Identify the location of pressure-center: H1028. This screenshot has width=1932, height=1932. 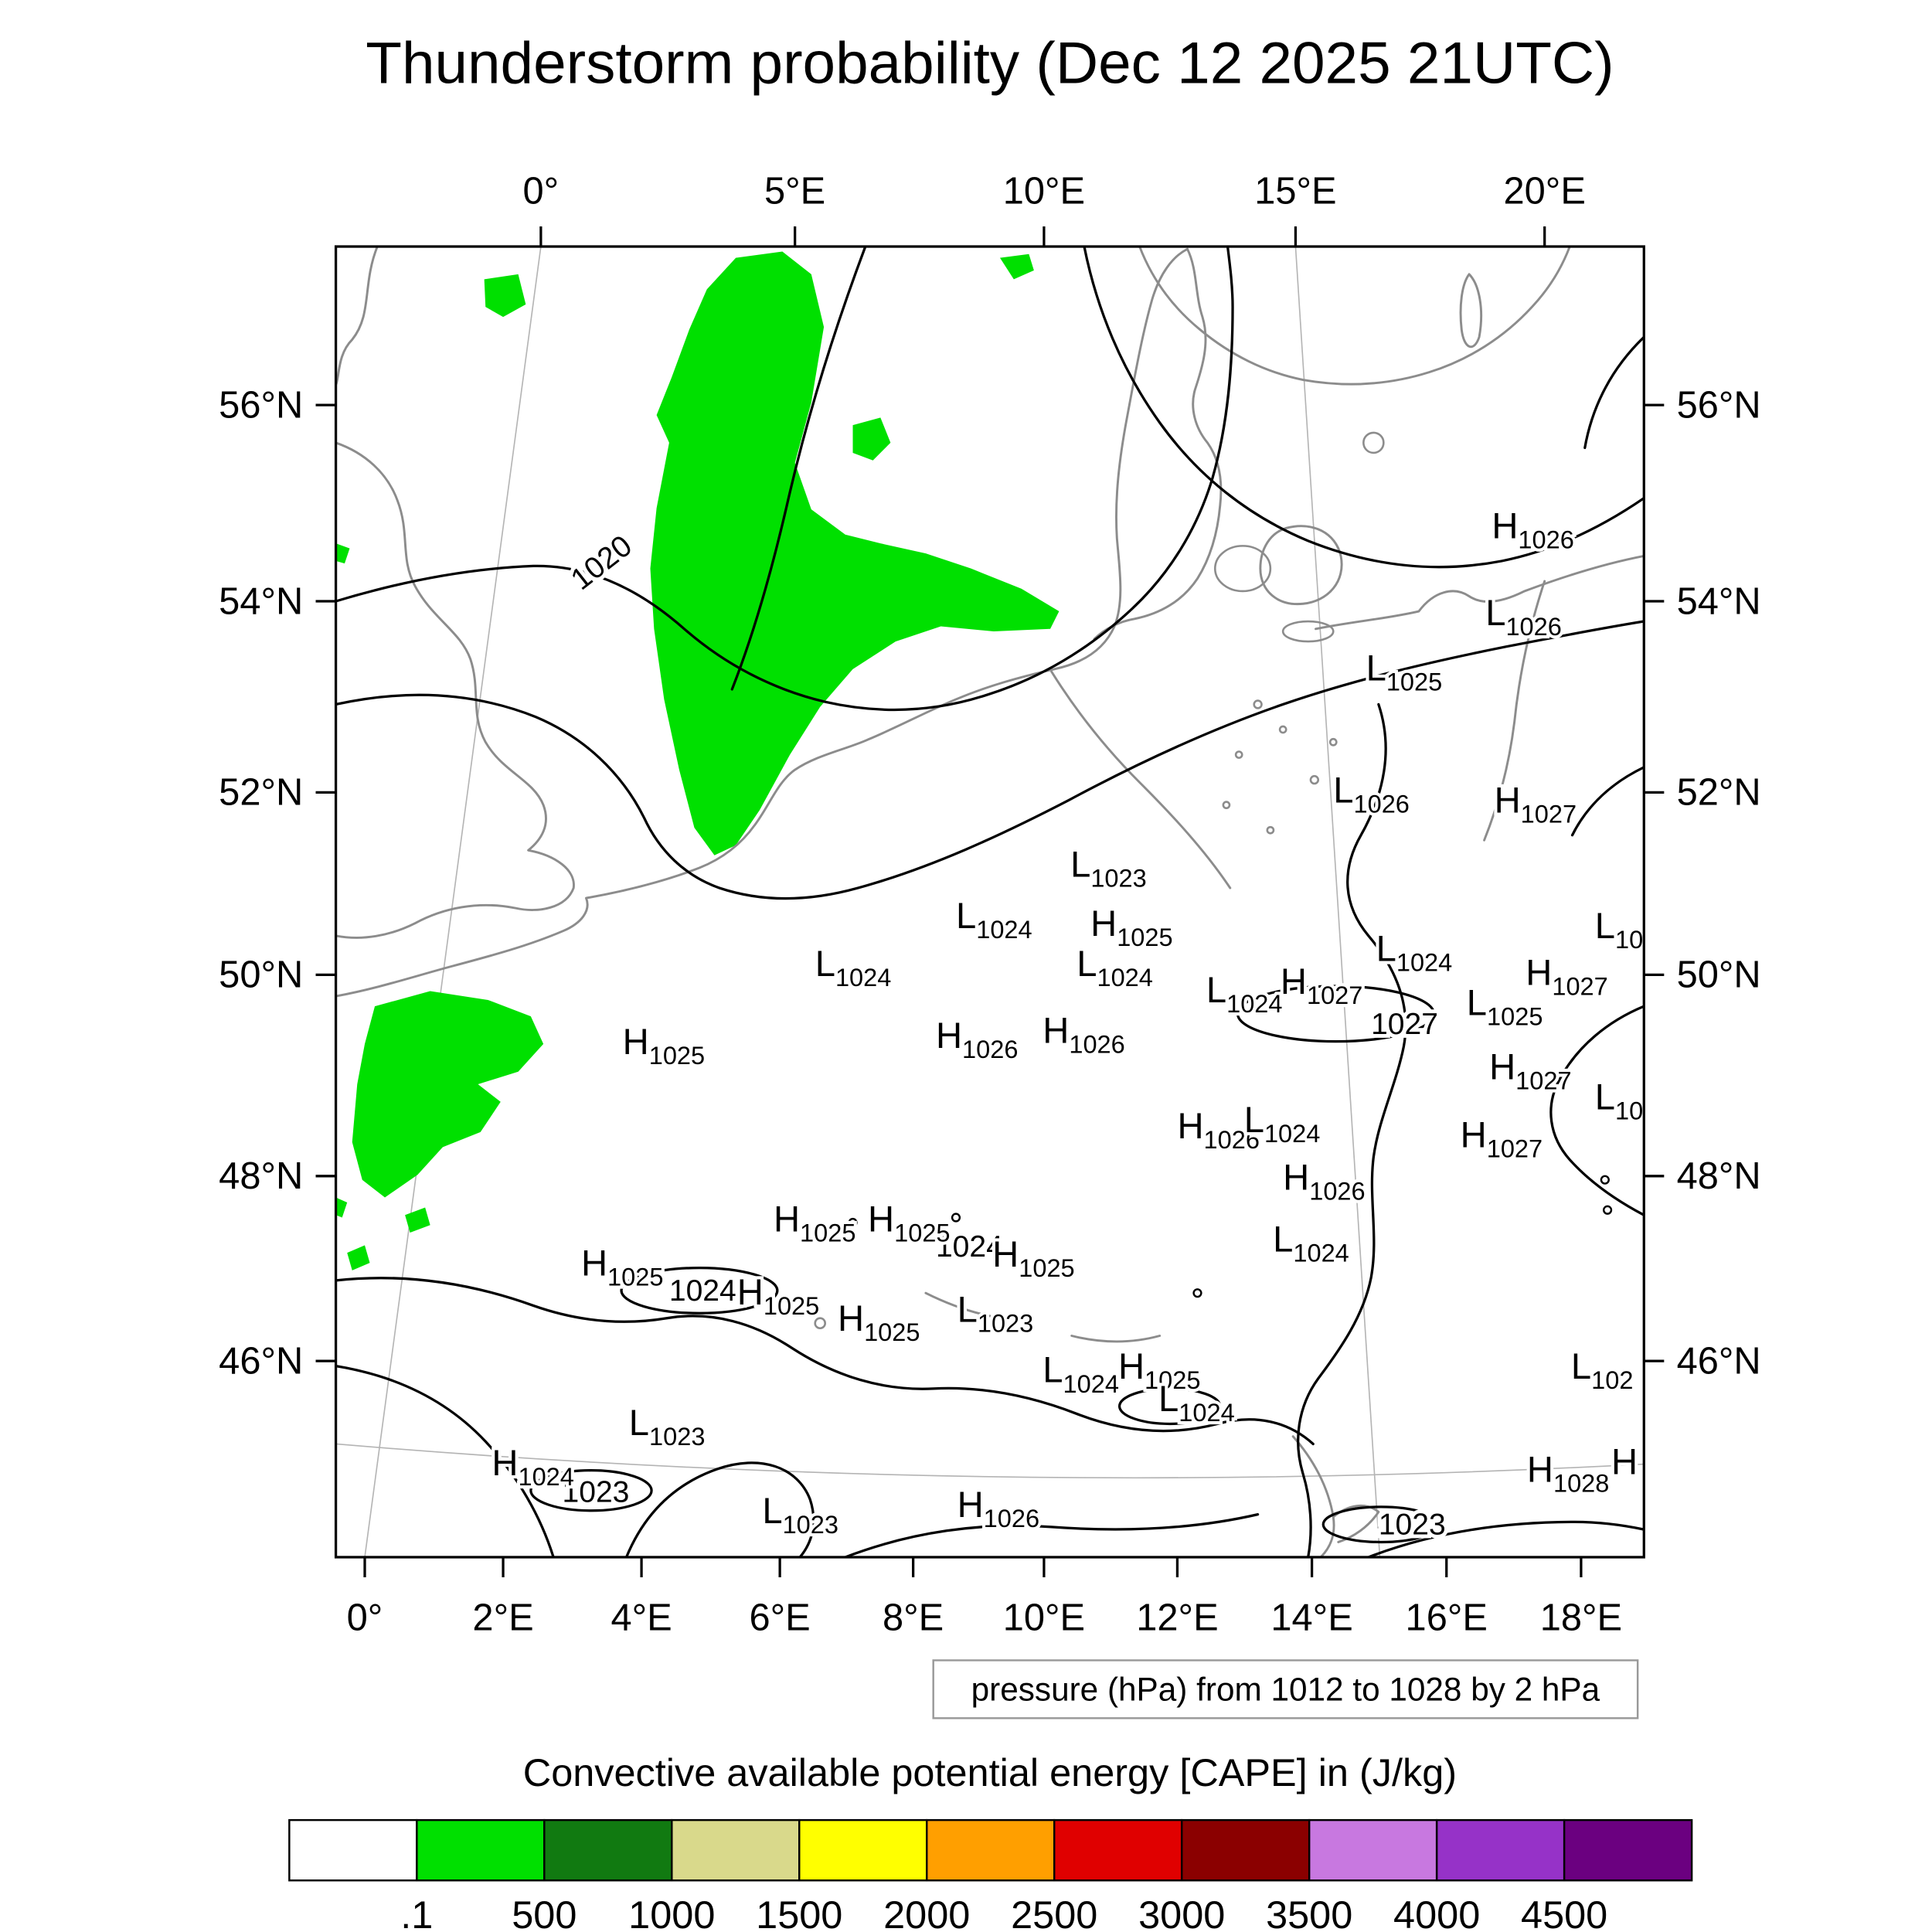
(1568, 1473).